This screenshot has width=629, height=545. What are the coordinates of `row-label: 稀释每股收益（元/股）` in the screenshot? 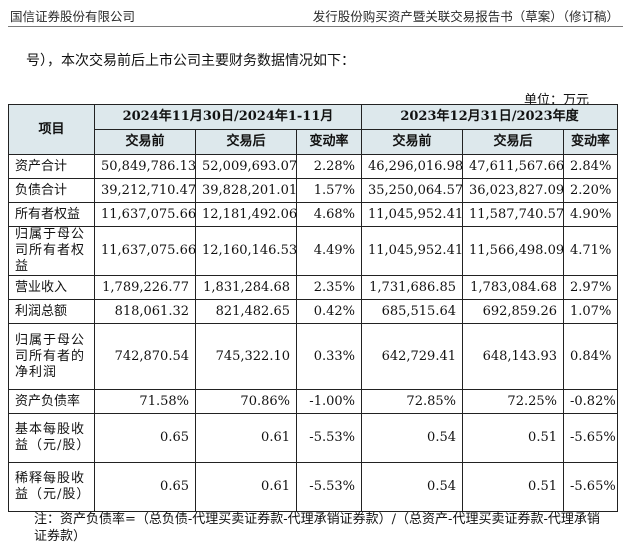 It's located at (51, 487).